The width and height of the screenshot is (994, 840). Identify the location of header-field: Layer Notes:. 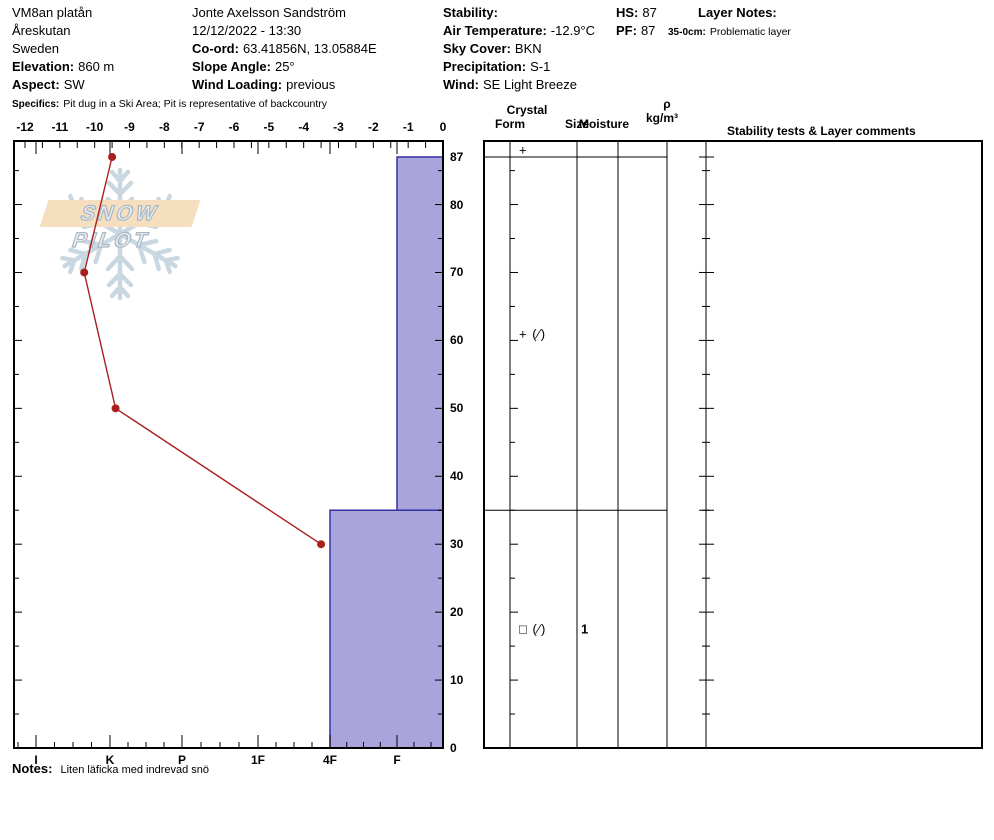
(737, 12).